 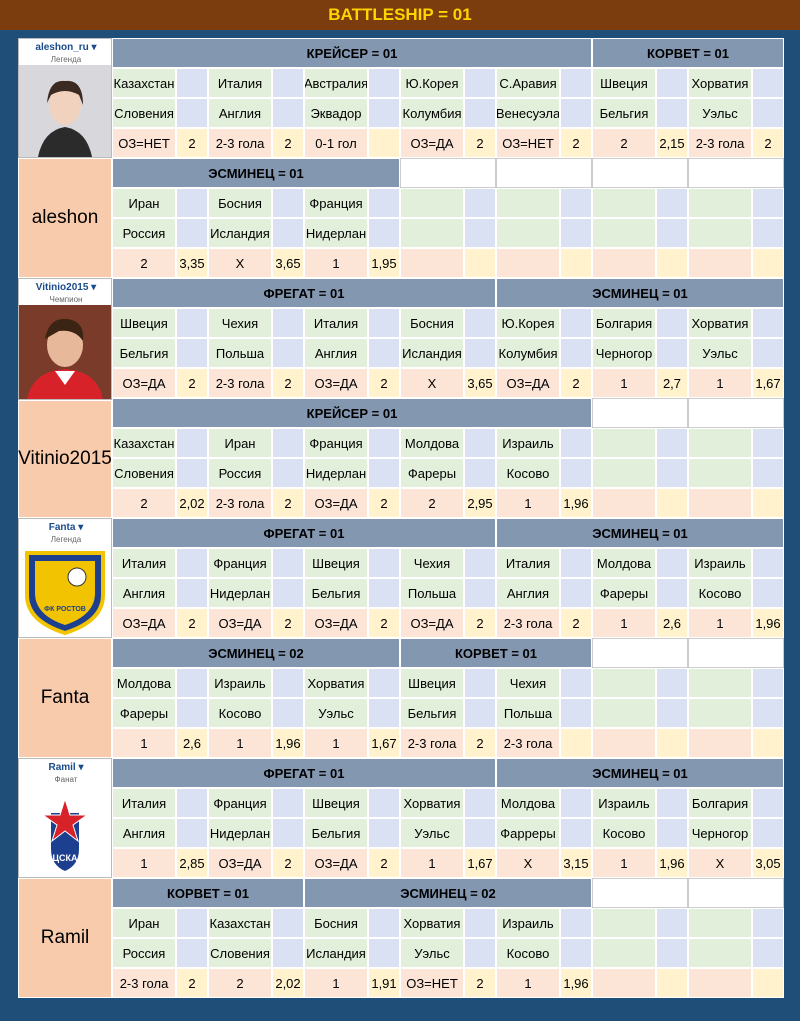 What do you see at coordinates (144, 203) in the screenshot?
I see `team-cell: Иран` at bounding box center [144, 203].